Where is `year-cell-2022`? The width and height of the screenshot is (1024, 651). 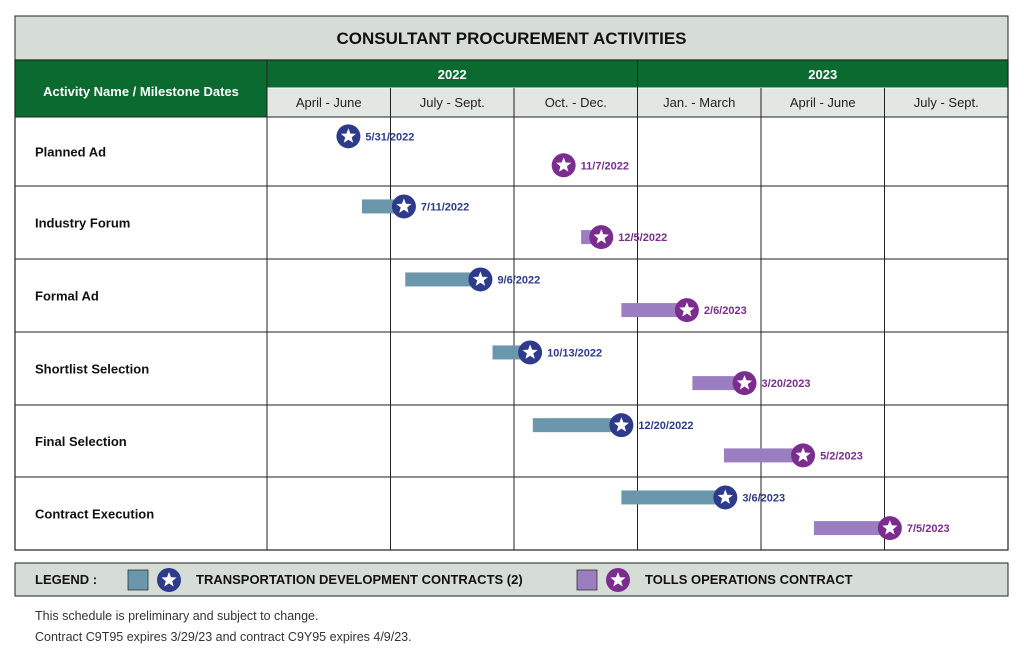
year-cell-2022 is located at coordinates (452, 74).